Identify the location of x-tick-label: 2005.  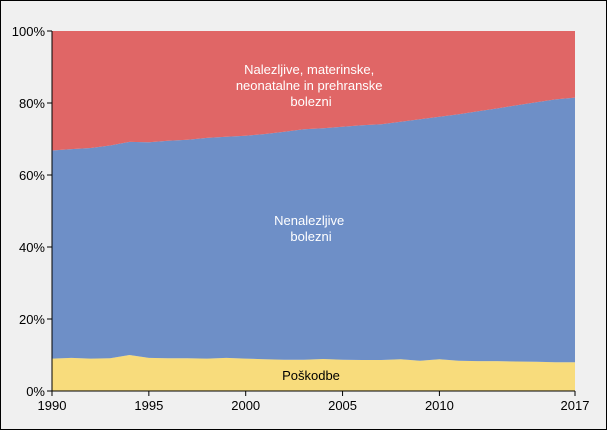
(342, 405).